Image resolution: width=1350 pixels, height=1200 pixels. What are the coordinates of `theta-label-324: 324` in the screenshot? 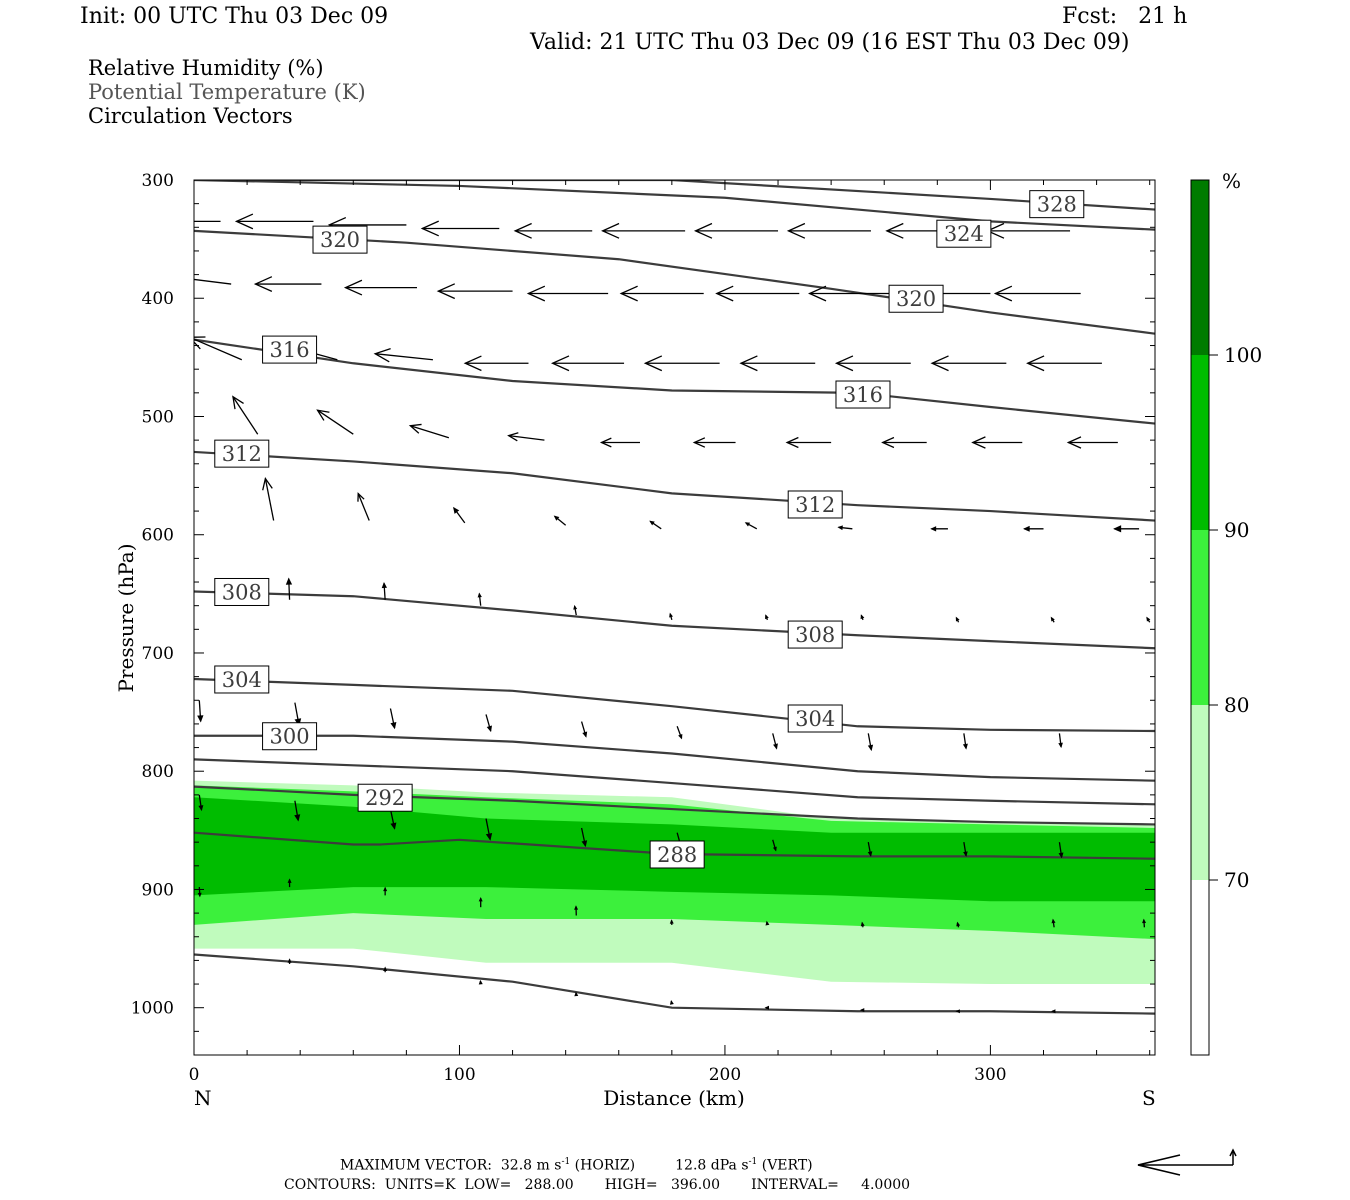 It's located at (964, 233).